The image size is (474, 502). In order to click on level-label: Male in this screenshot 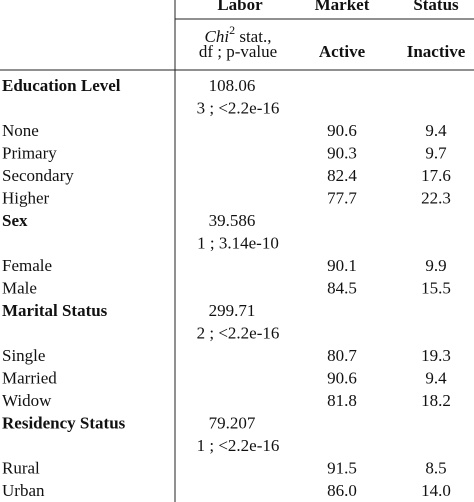, I will do `click(19, 287)`.